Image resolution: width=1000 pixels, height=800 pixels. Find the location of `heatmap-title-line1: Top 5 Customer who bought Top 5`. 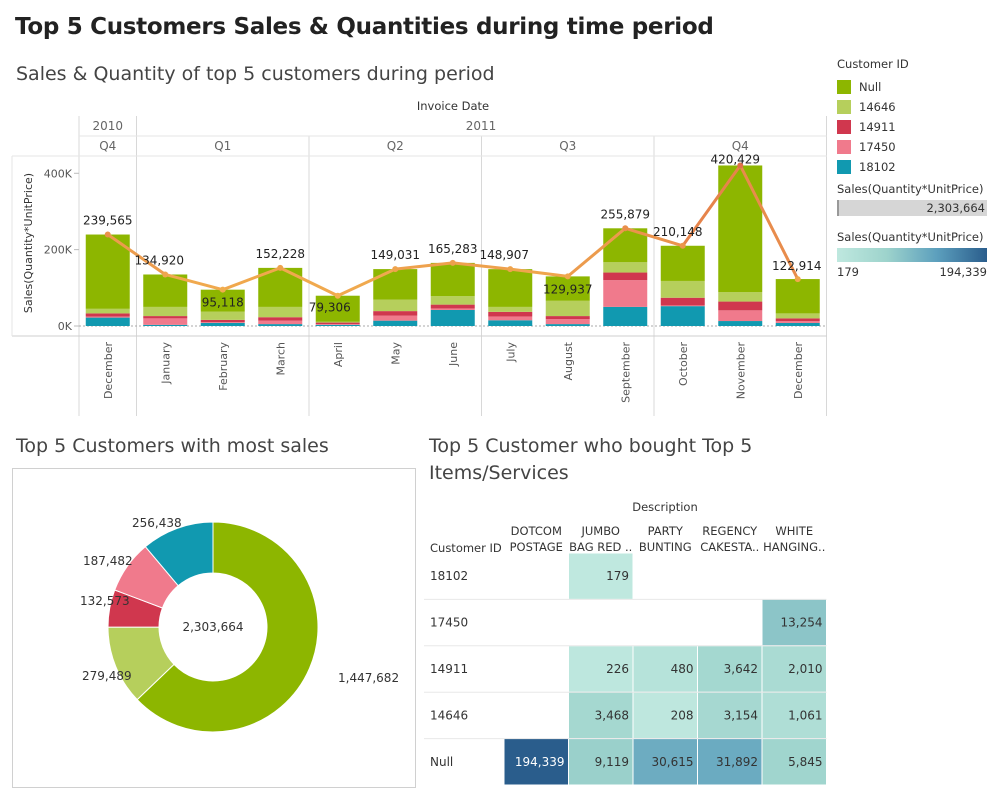

heatmap-title-line1: Top 5 Customer who bought Top 5 is located at coordinates (591, 446).